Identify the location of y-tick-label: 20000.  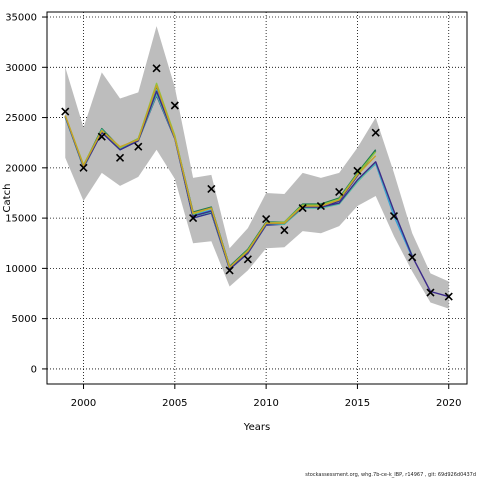
(21, 168).